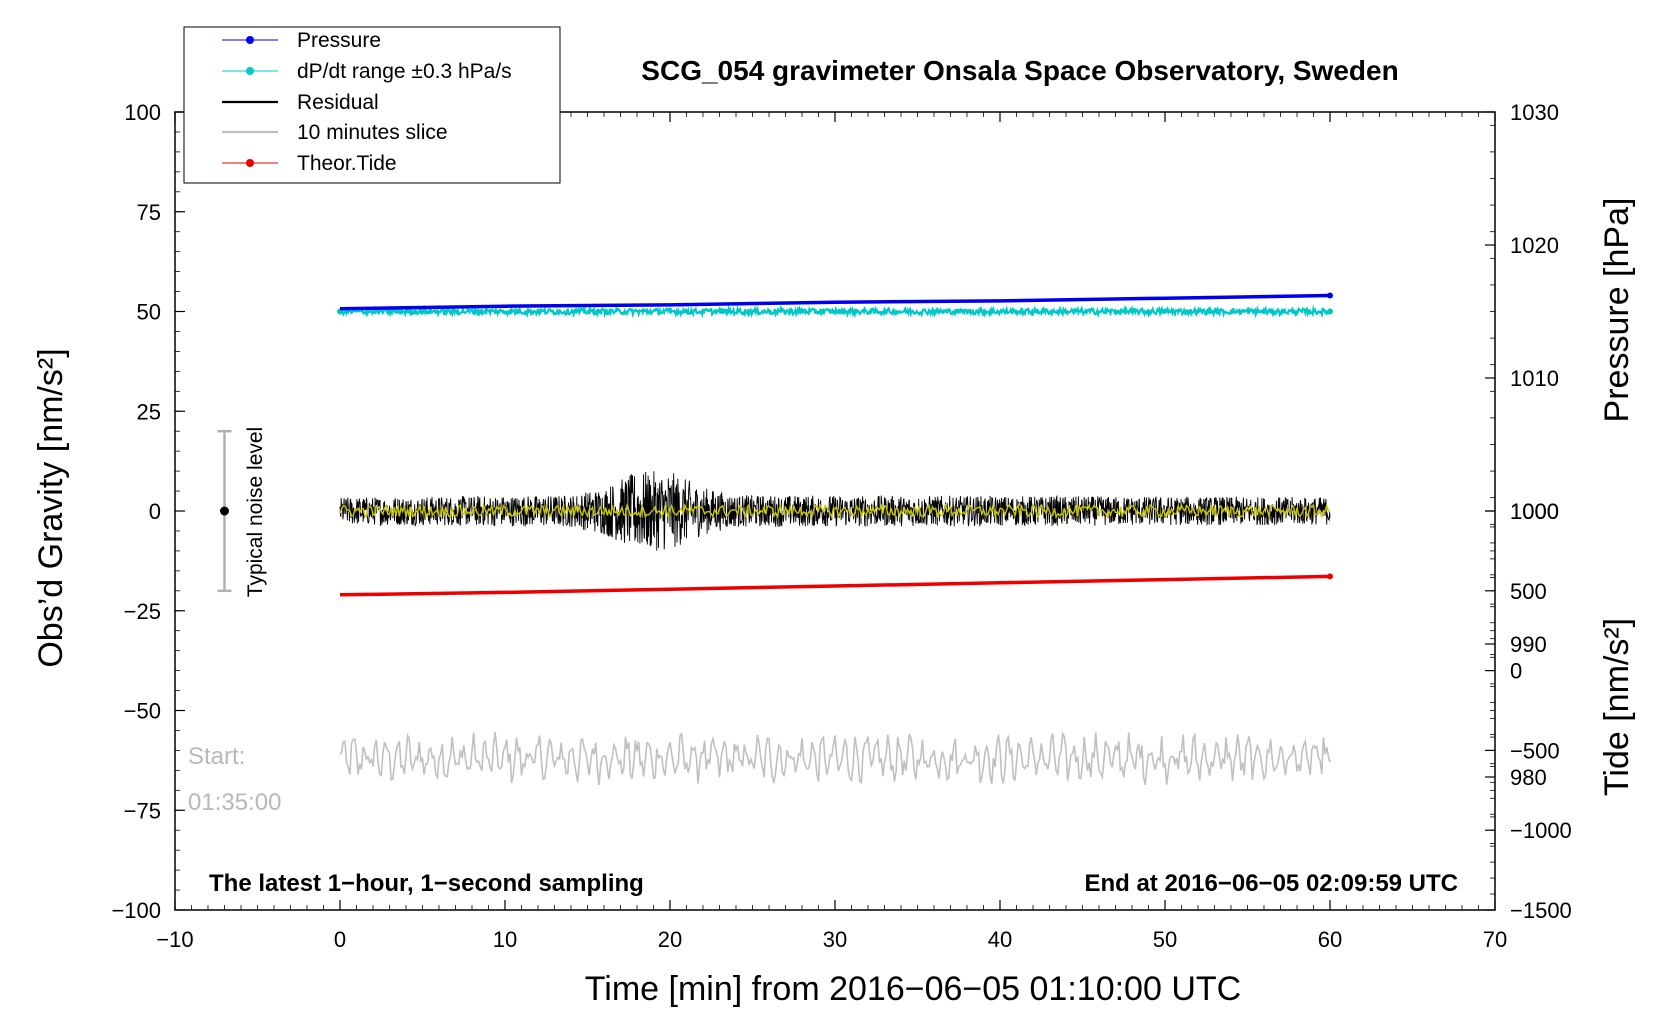 The height and width of the screenshot is (1020, 1676). Describe the element at coordinates (1516, 671) in the screenshot. I see `tide-tick-label: 0` at that location.